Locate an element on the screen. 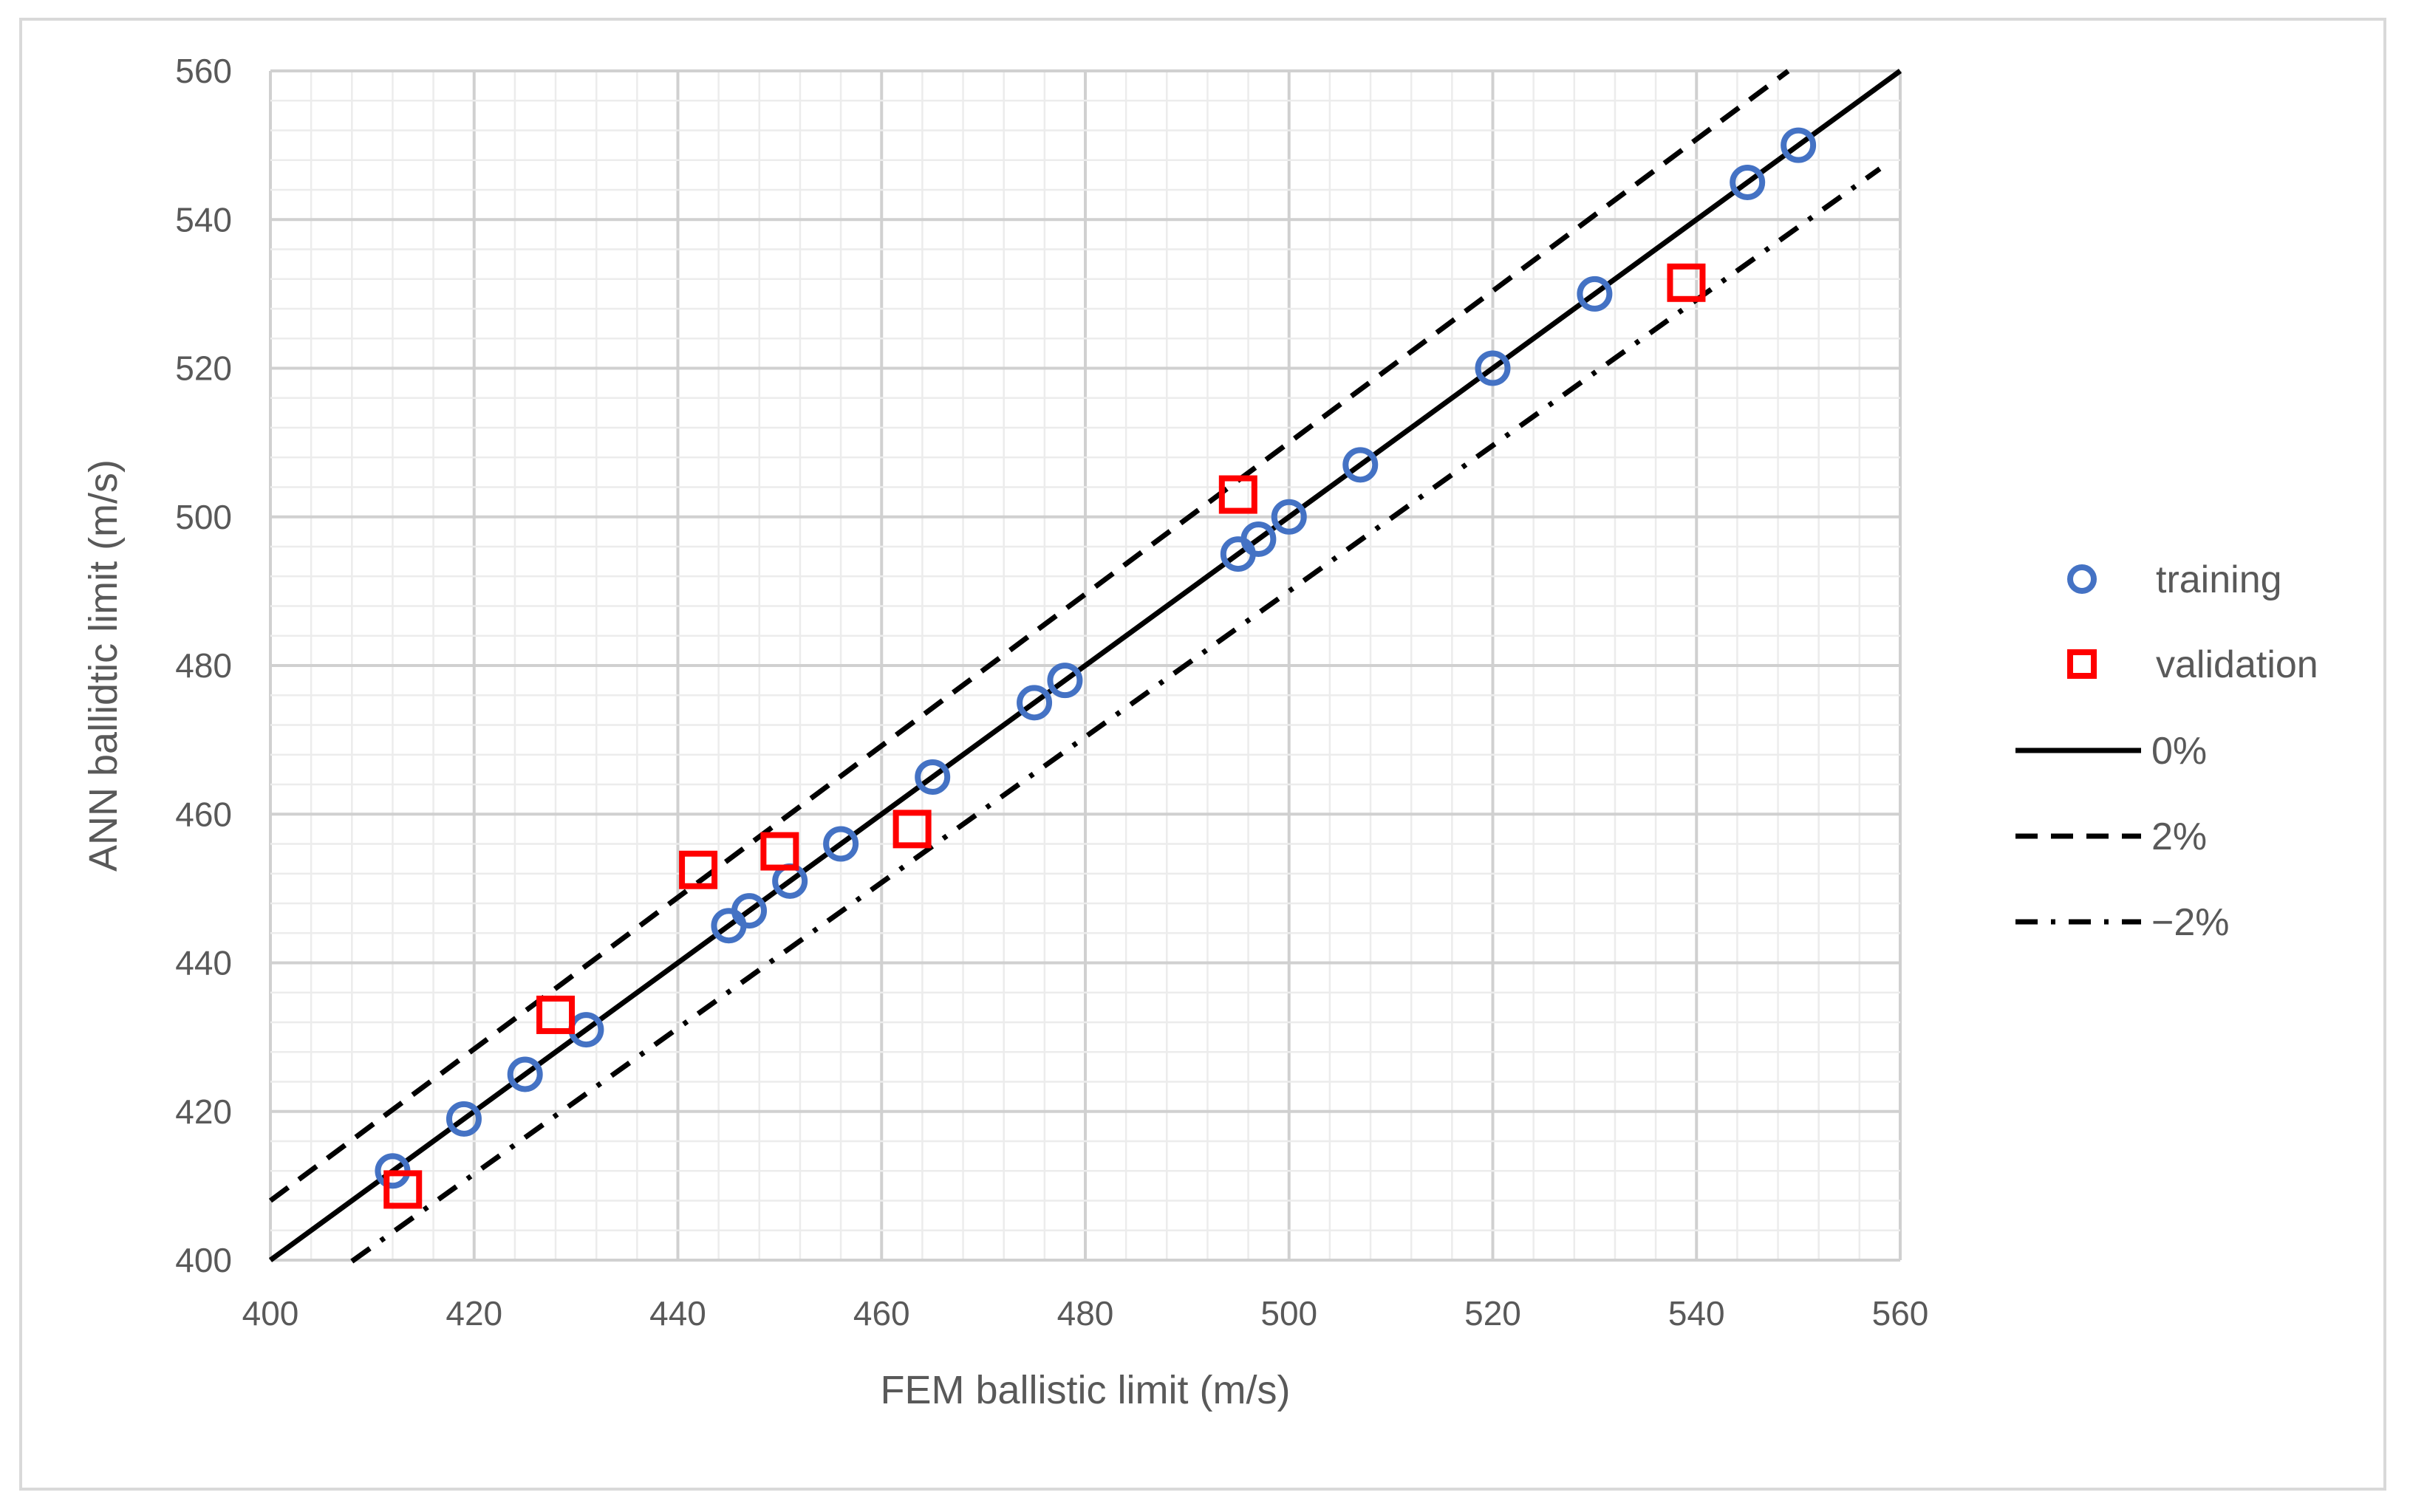 The width and height of the screenshot is (2410, 1512). legend-label: 2% is located at coordinates (2179, 836).